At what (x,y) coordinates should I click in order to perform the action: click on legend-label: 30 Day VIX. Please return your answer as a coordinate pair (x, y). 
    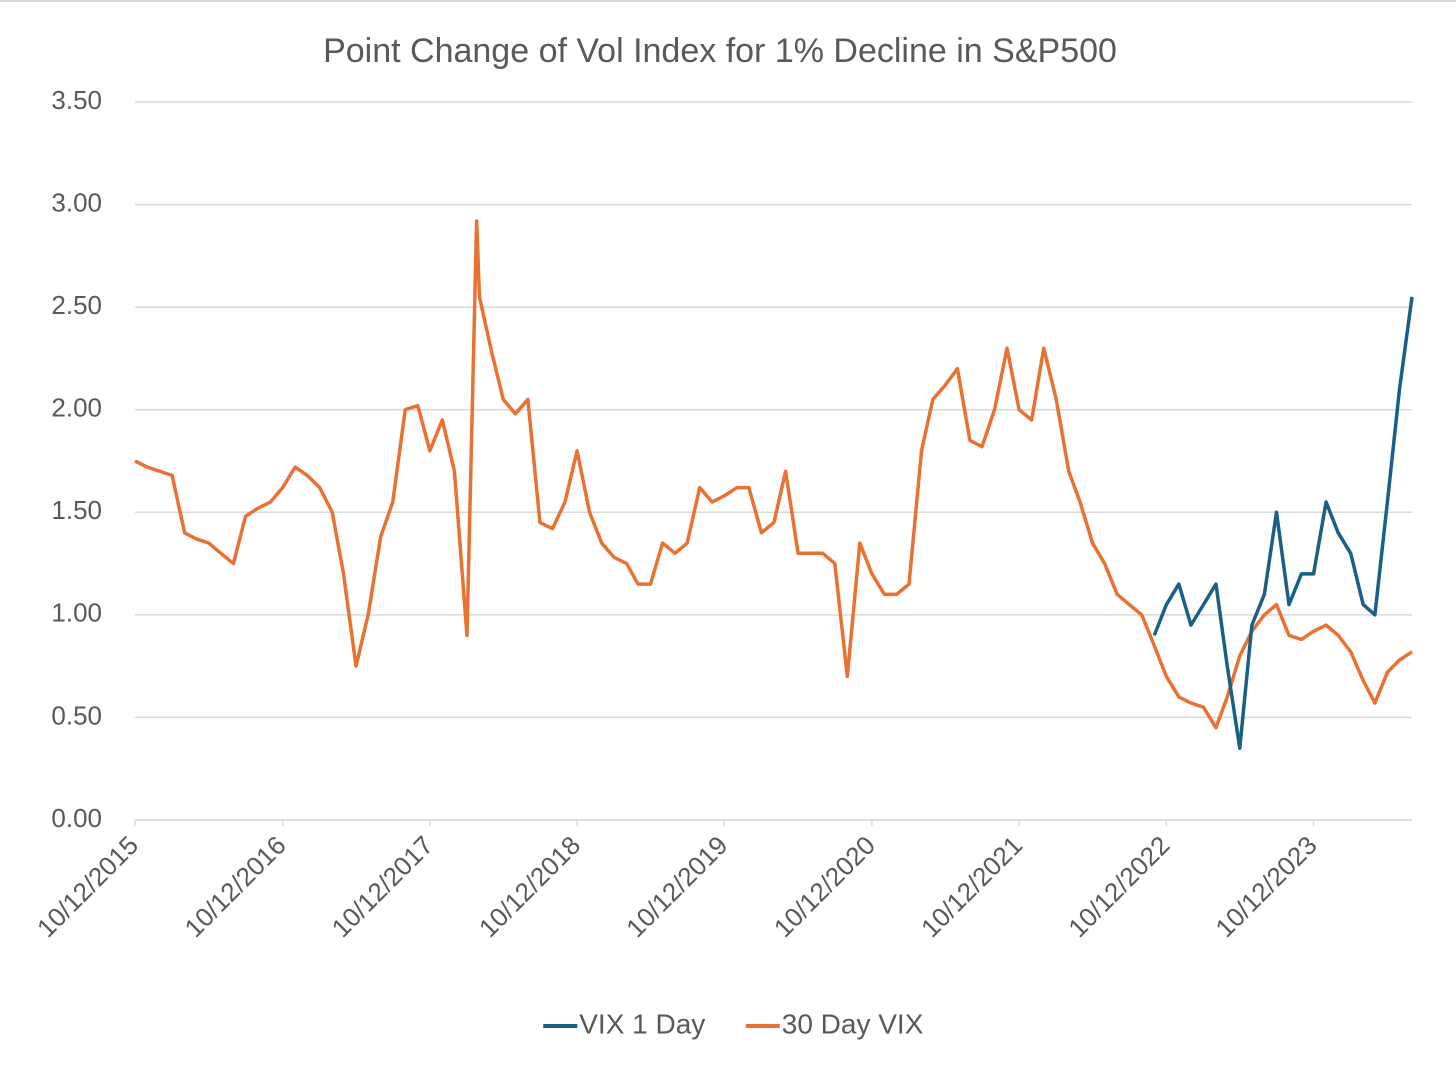
    Looking at the image, I should click on (853, 1023).